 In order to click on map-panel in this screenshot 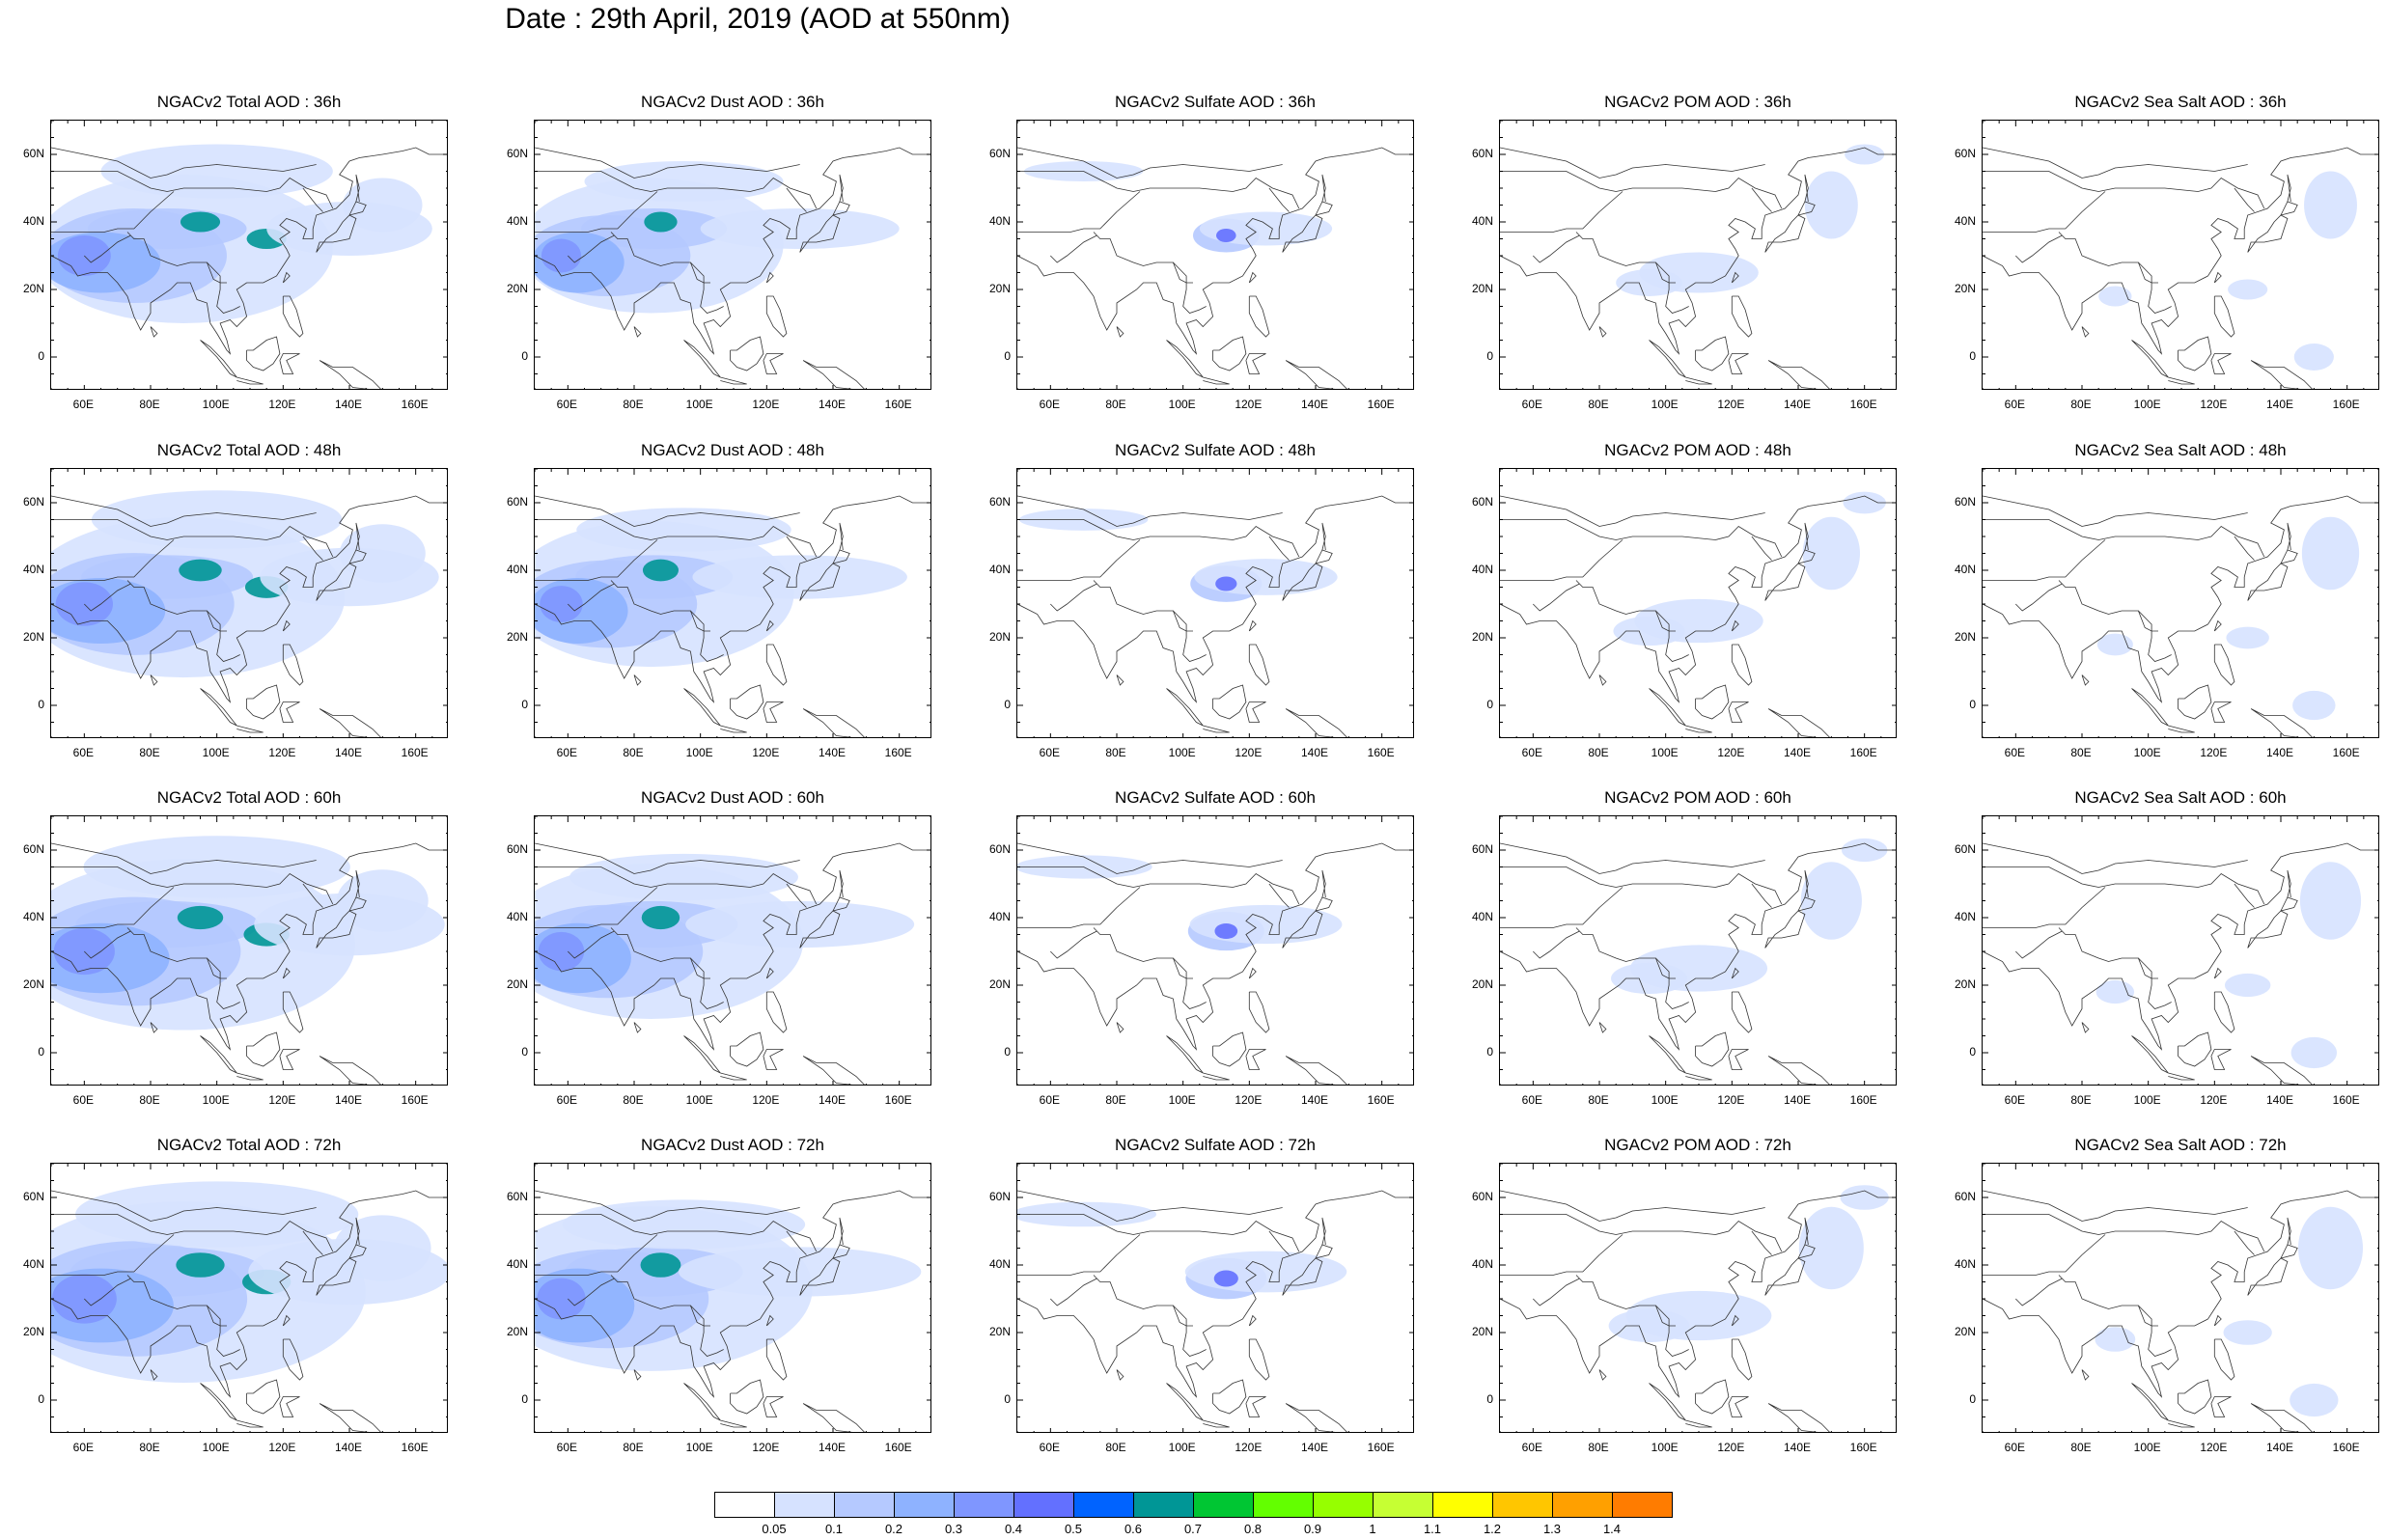, I will do `click(249, 603)`.